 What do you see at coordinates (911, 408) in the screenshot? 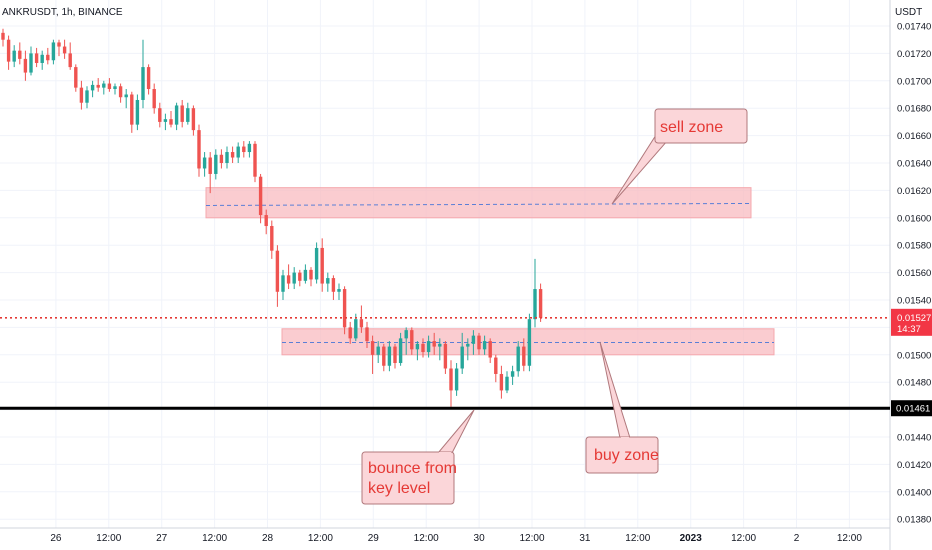
I see `key-level-tag` at bounding box center [911, 408].